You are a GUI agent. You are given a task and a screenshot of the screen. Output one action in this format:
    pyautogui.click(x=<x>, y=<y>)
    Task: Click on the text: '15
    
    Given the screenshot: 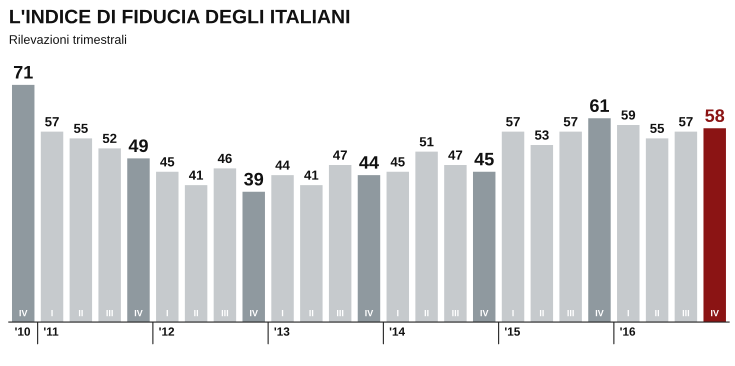 What is the action you would take?
    pyautogui.click(x=512, y=332)
    